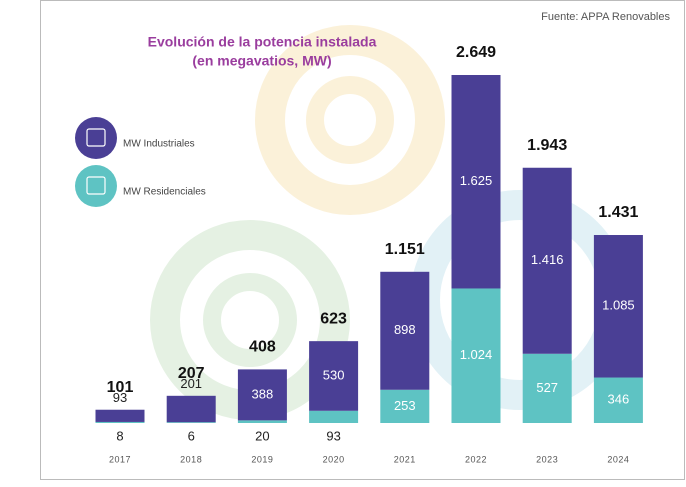 This screenshot has height=487, width=686. Describe the element at coordinates (120, 387) in the screenshot. I see `total-label: 101` at that location.